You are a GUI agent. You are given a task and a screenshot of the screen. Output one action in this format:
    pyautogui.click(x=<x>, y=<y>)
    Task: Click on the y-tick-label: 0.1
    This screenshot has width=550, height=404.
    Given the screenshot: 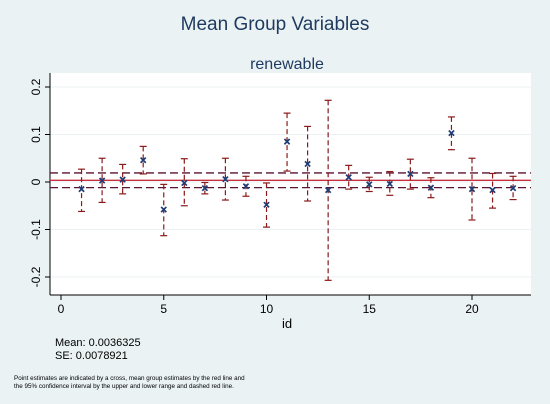 What is the action you would take?
    pyautogui.click(x=36, y=134)
    